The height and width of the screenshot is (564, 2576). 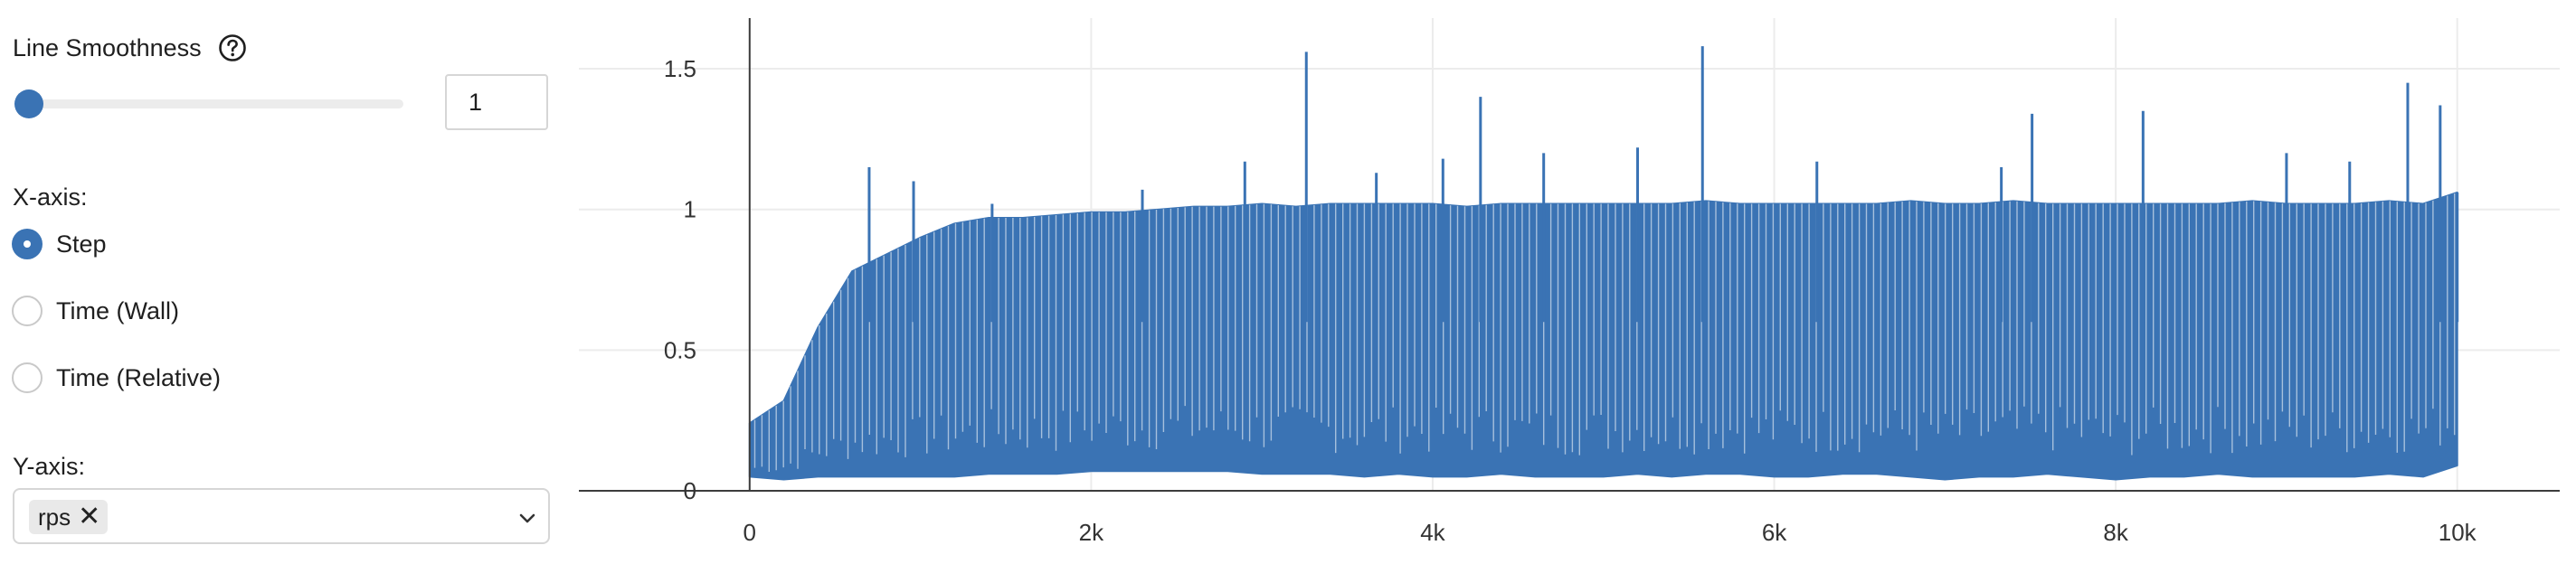 I want to click on x-tick-label: 10k, so click(x=2458, y=532).